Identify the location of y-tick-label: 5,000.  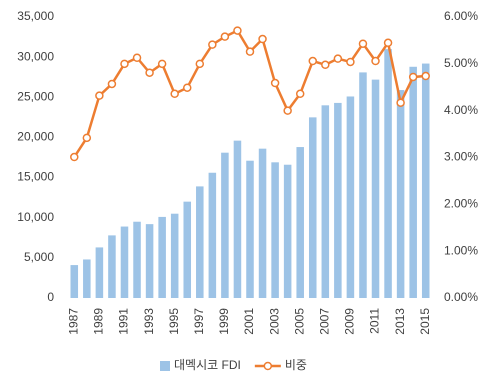
(39, 257).